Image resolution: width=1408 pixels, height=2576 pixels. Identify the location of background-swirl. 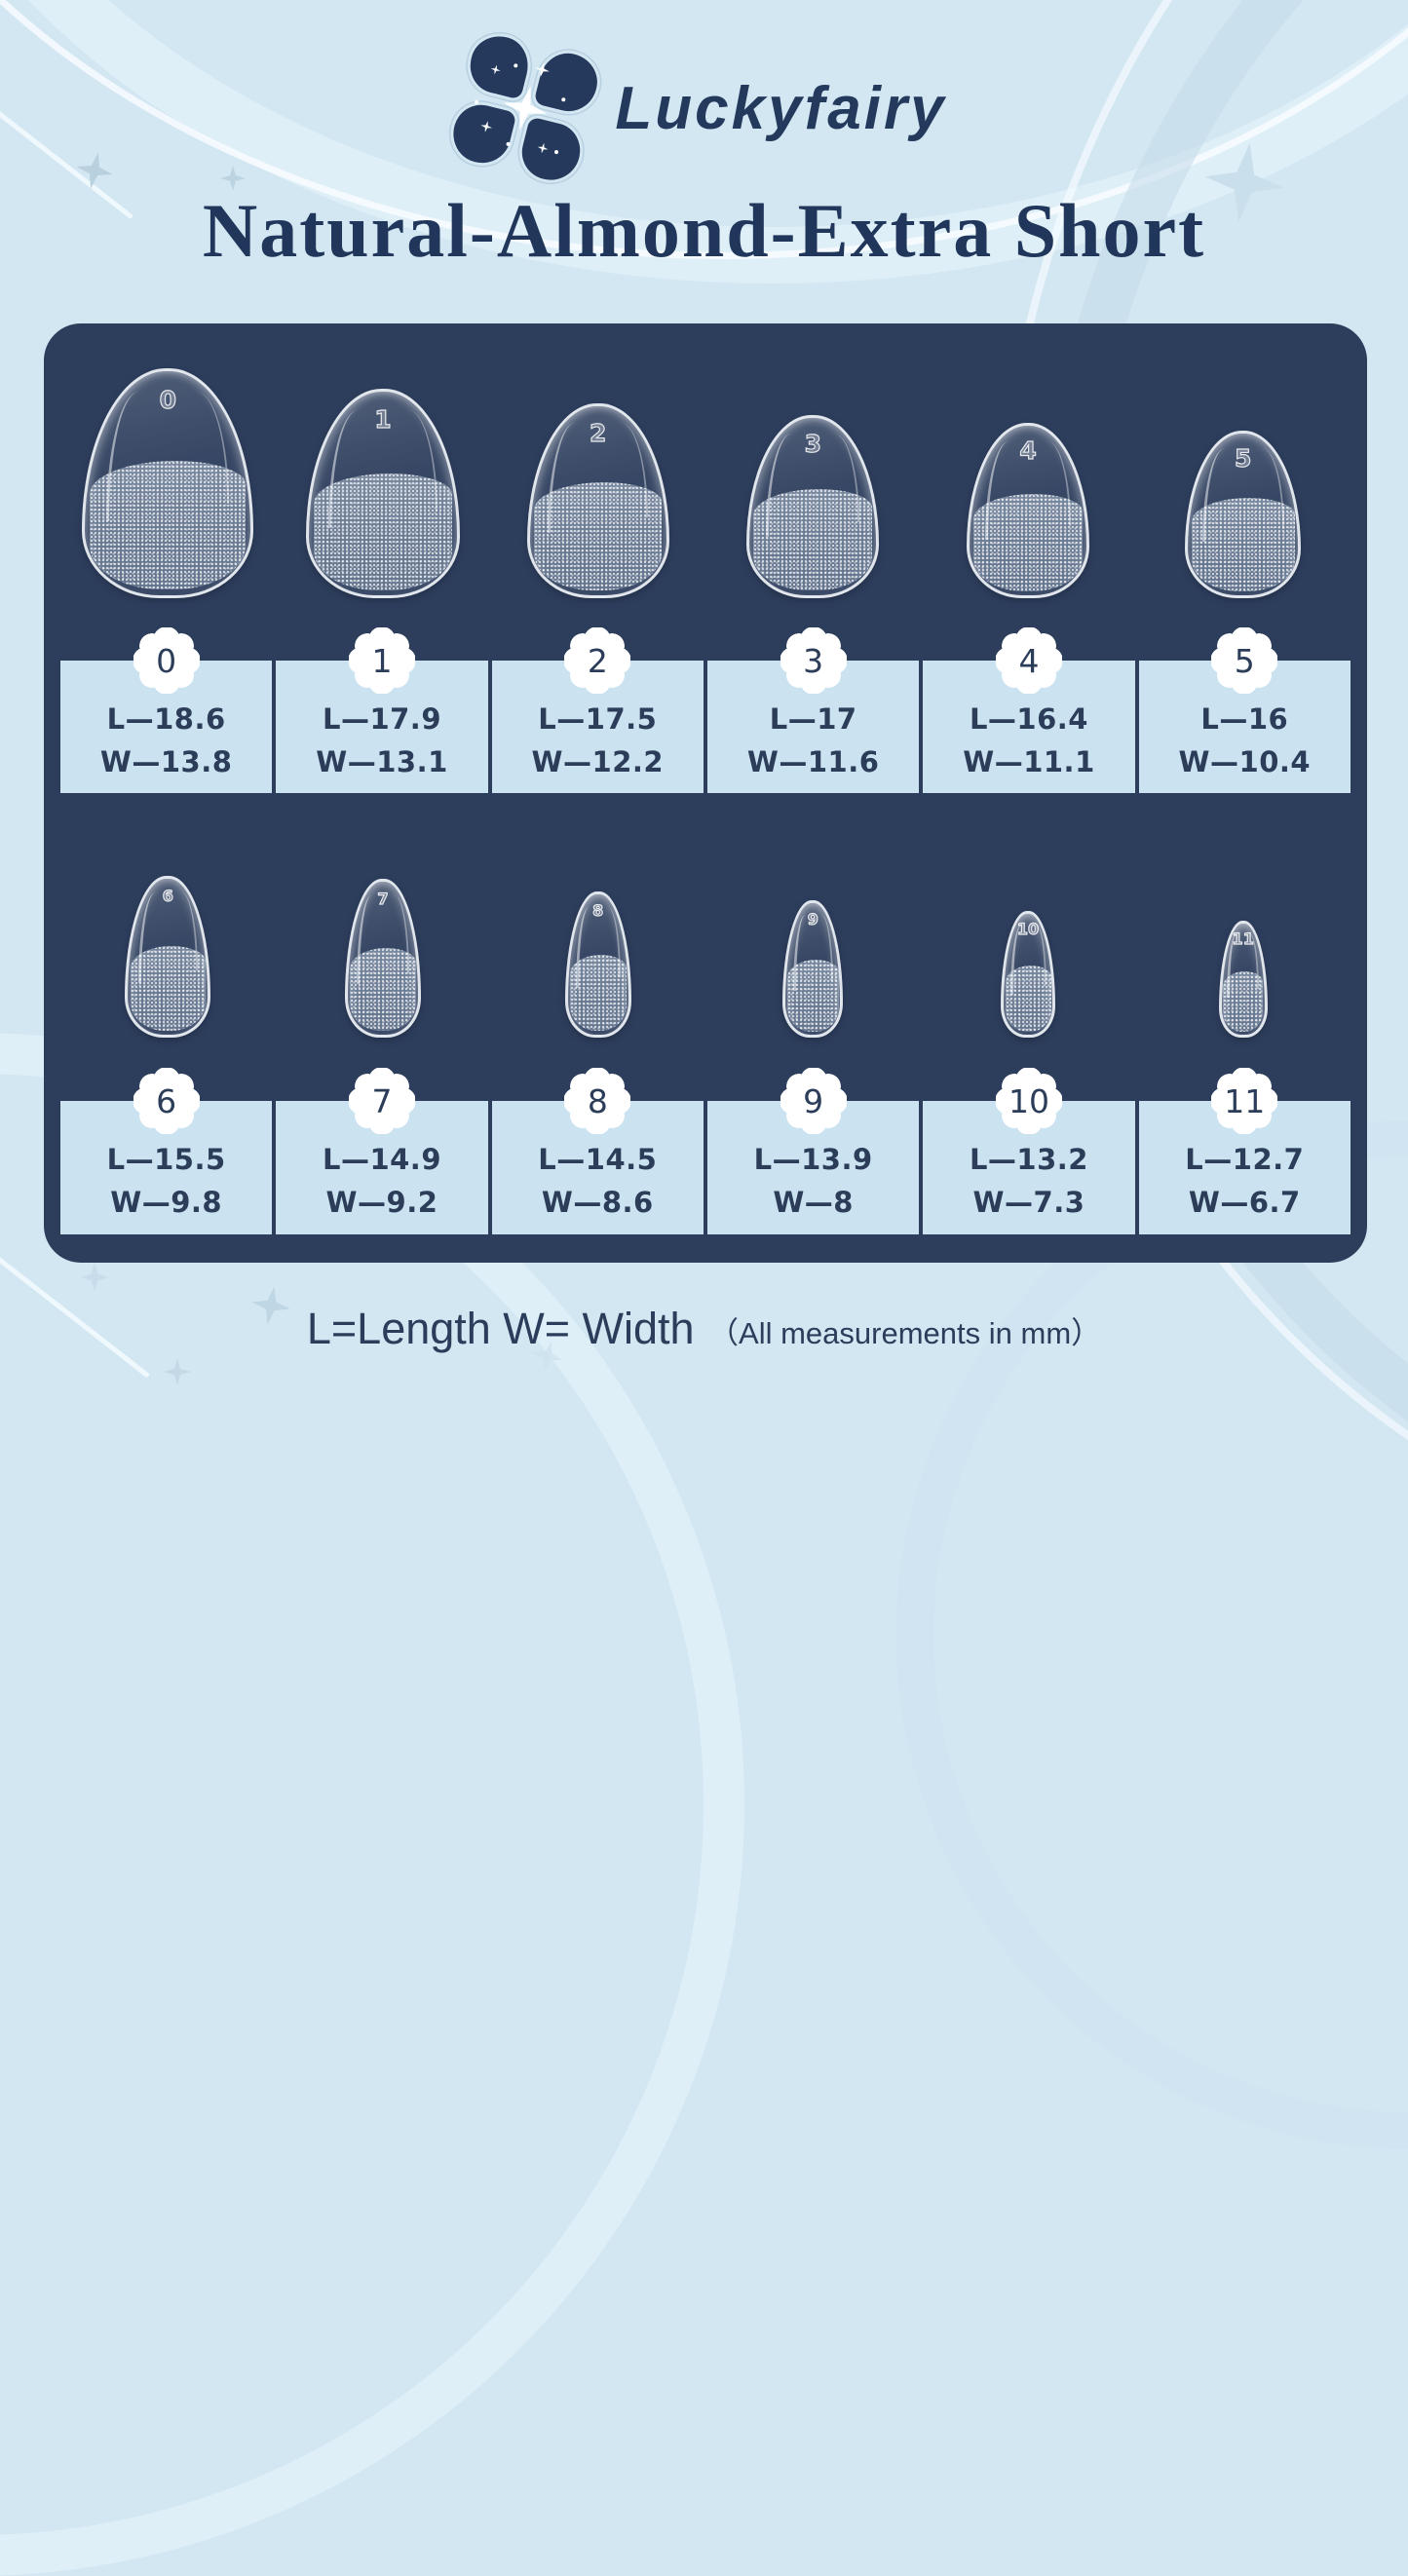
(1152, 1634).